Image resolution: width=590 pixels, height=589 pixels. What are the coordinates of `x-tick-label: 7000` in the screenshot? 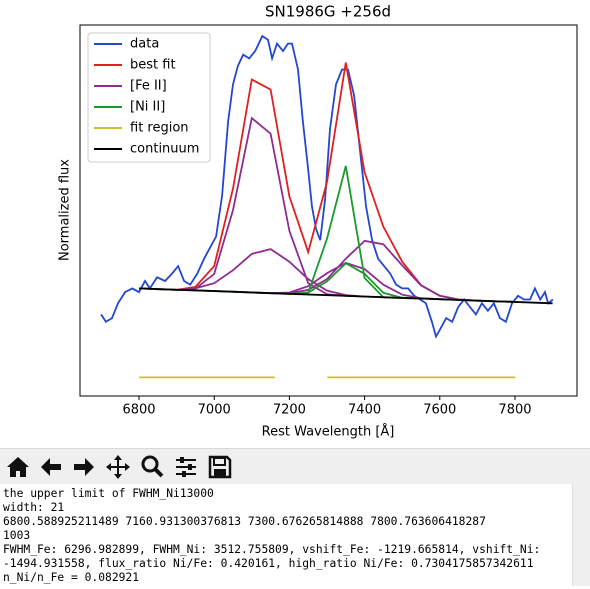 It's located at (214, 410).